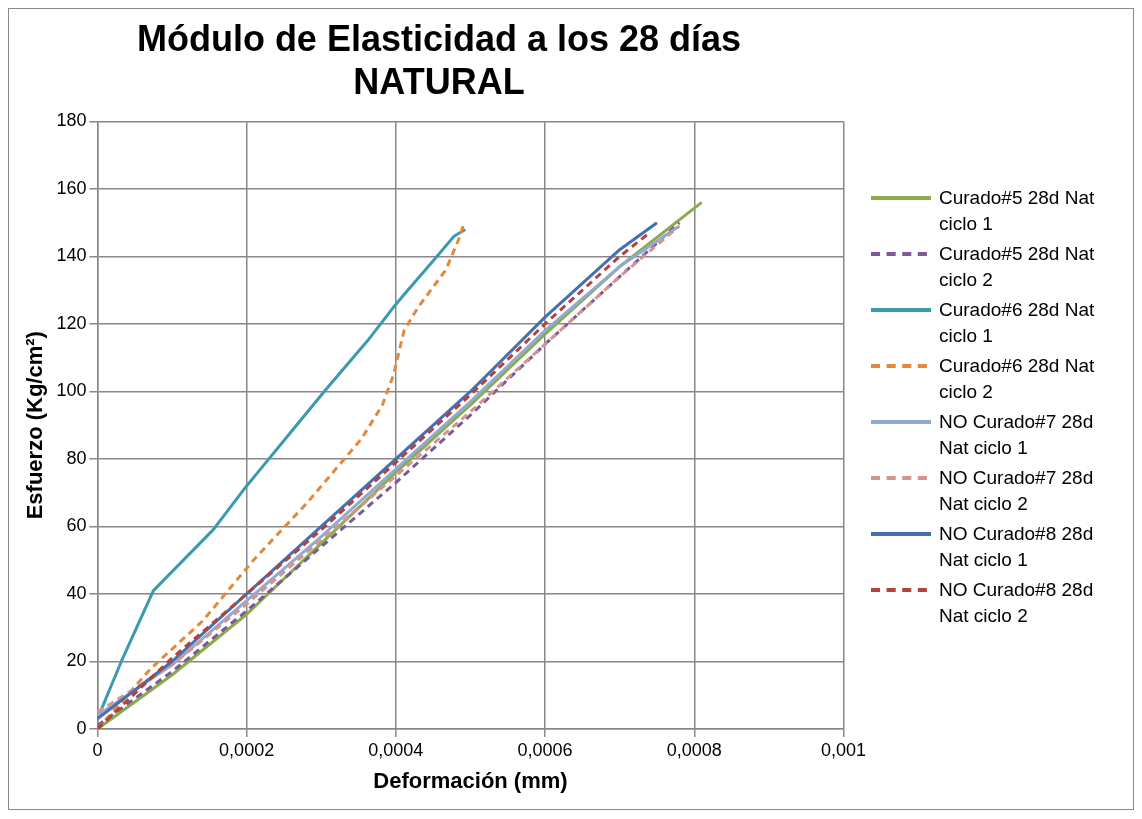  I want to click on x-axis-title: Deformación (mm), so click(470, 780).